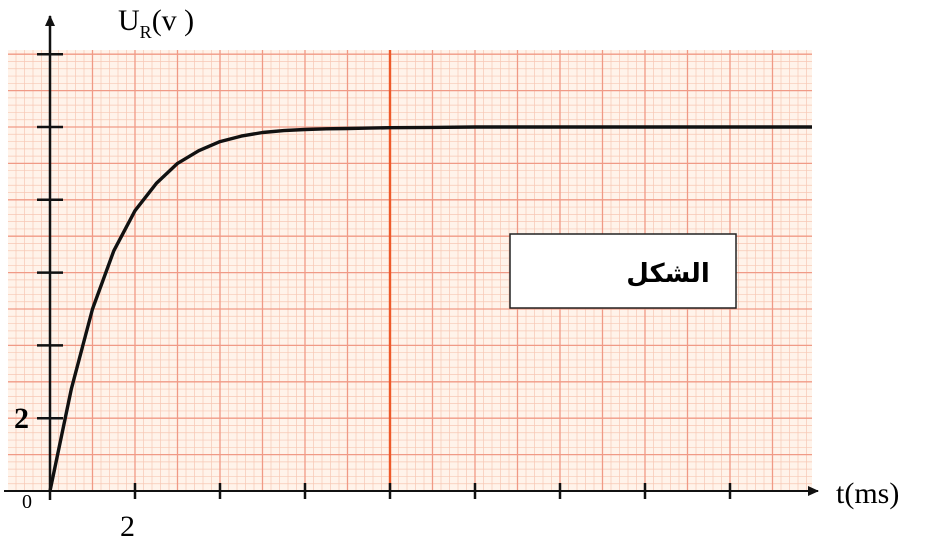  I want to click on x-axis-title: t(ms), so click(867, 493).